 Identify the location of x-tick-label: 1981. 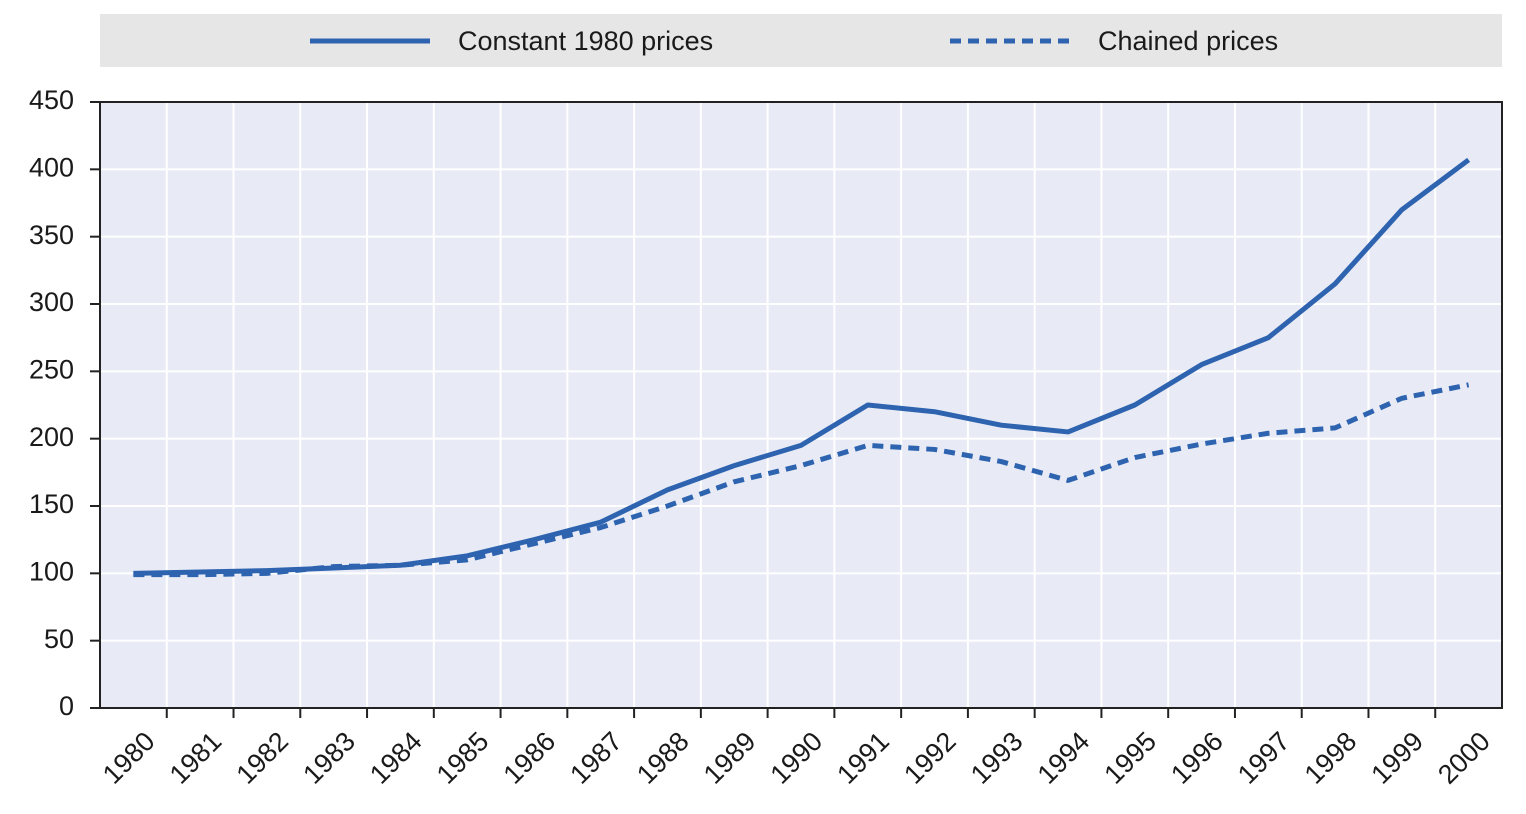
(196, 758).